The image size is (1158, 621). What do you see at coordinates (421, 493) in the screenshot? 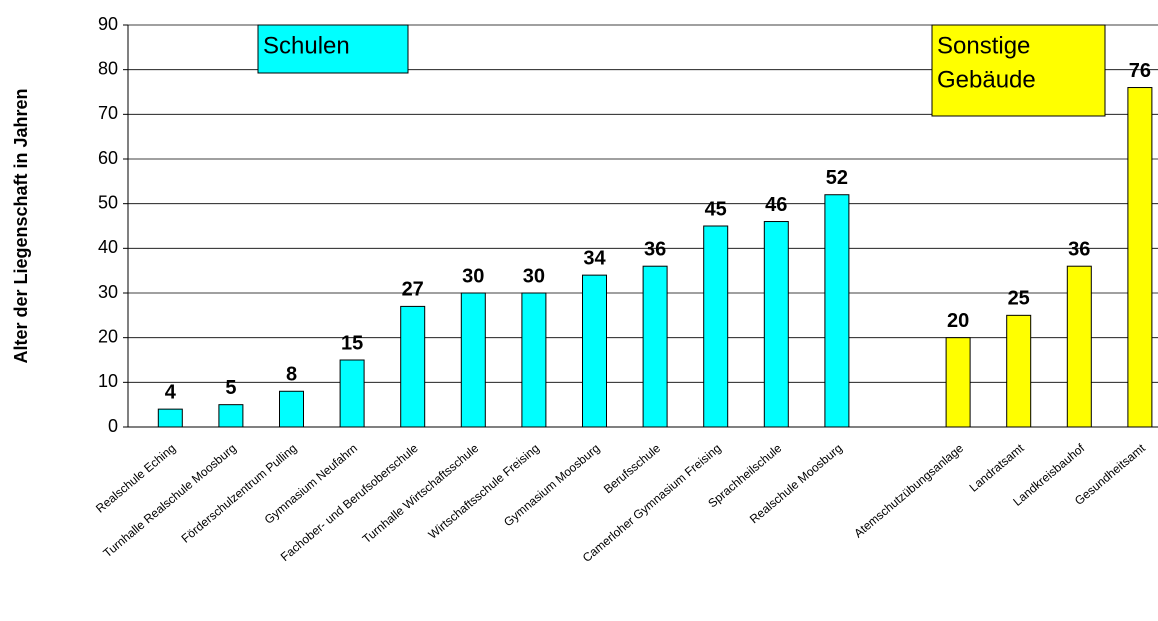
I see `x-tick-label: Turnhalle Wirtschaftsschule` at bounding box center [421, 493].